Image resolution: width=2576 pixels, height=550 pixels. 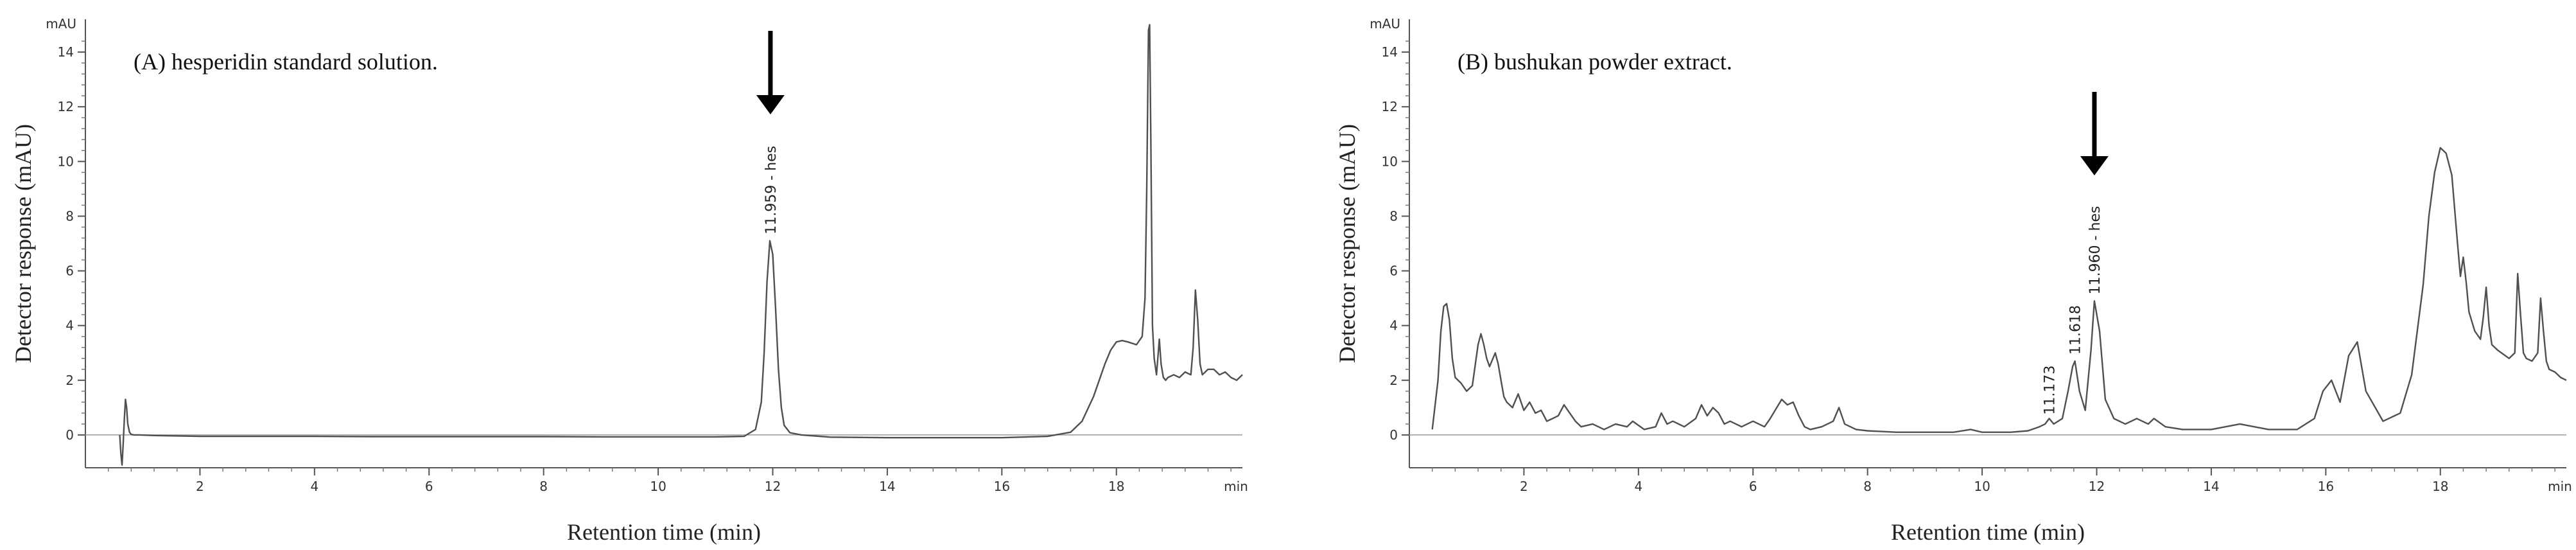 I want to click on peak-label: 11.173, so click(x=2050, y=390).